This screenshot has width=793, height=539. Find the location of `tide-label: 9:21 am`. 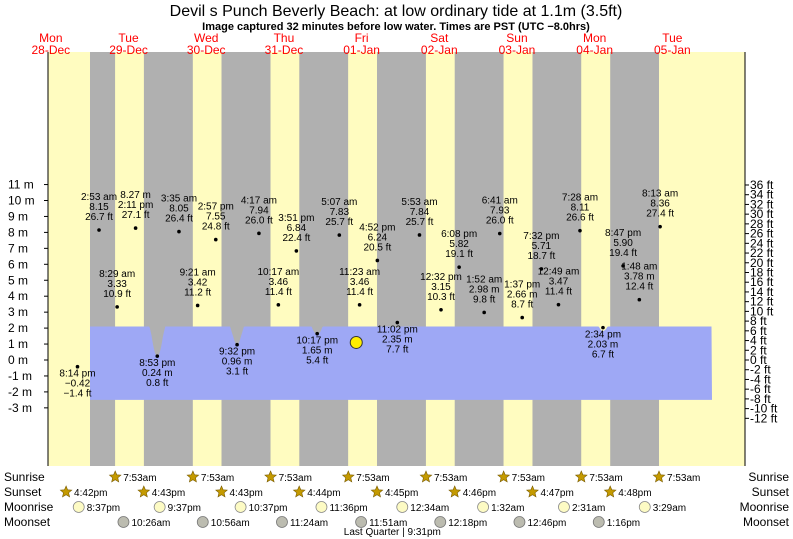

tide-label: 9:21 am is located at coordinates (198, 272).